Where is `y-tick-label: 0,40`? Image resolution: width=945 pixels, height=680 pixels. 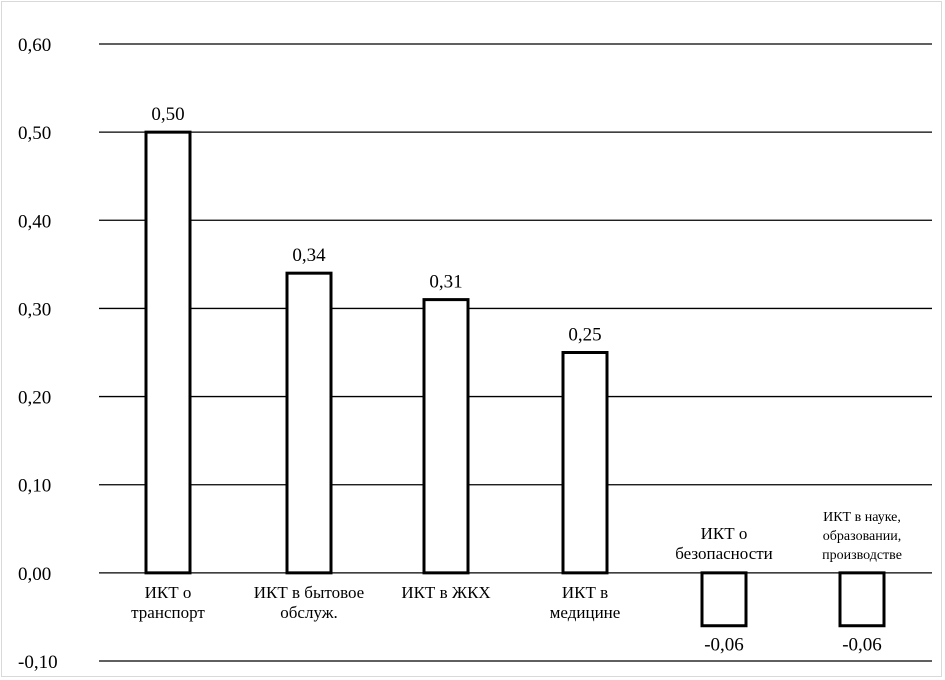 y-tick-label: 0,40 is located at coordinates (34, 221).